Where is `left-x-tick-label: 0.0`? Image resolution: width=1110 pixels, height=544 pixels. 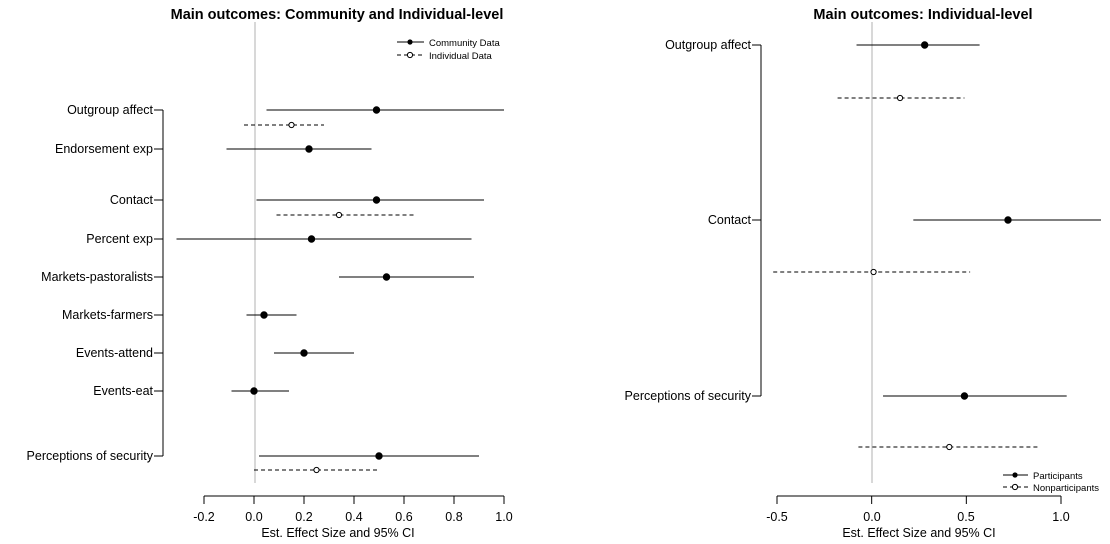 left-x-tick-label: 0.0 is located at coordinates (253, 517).